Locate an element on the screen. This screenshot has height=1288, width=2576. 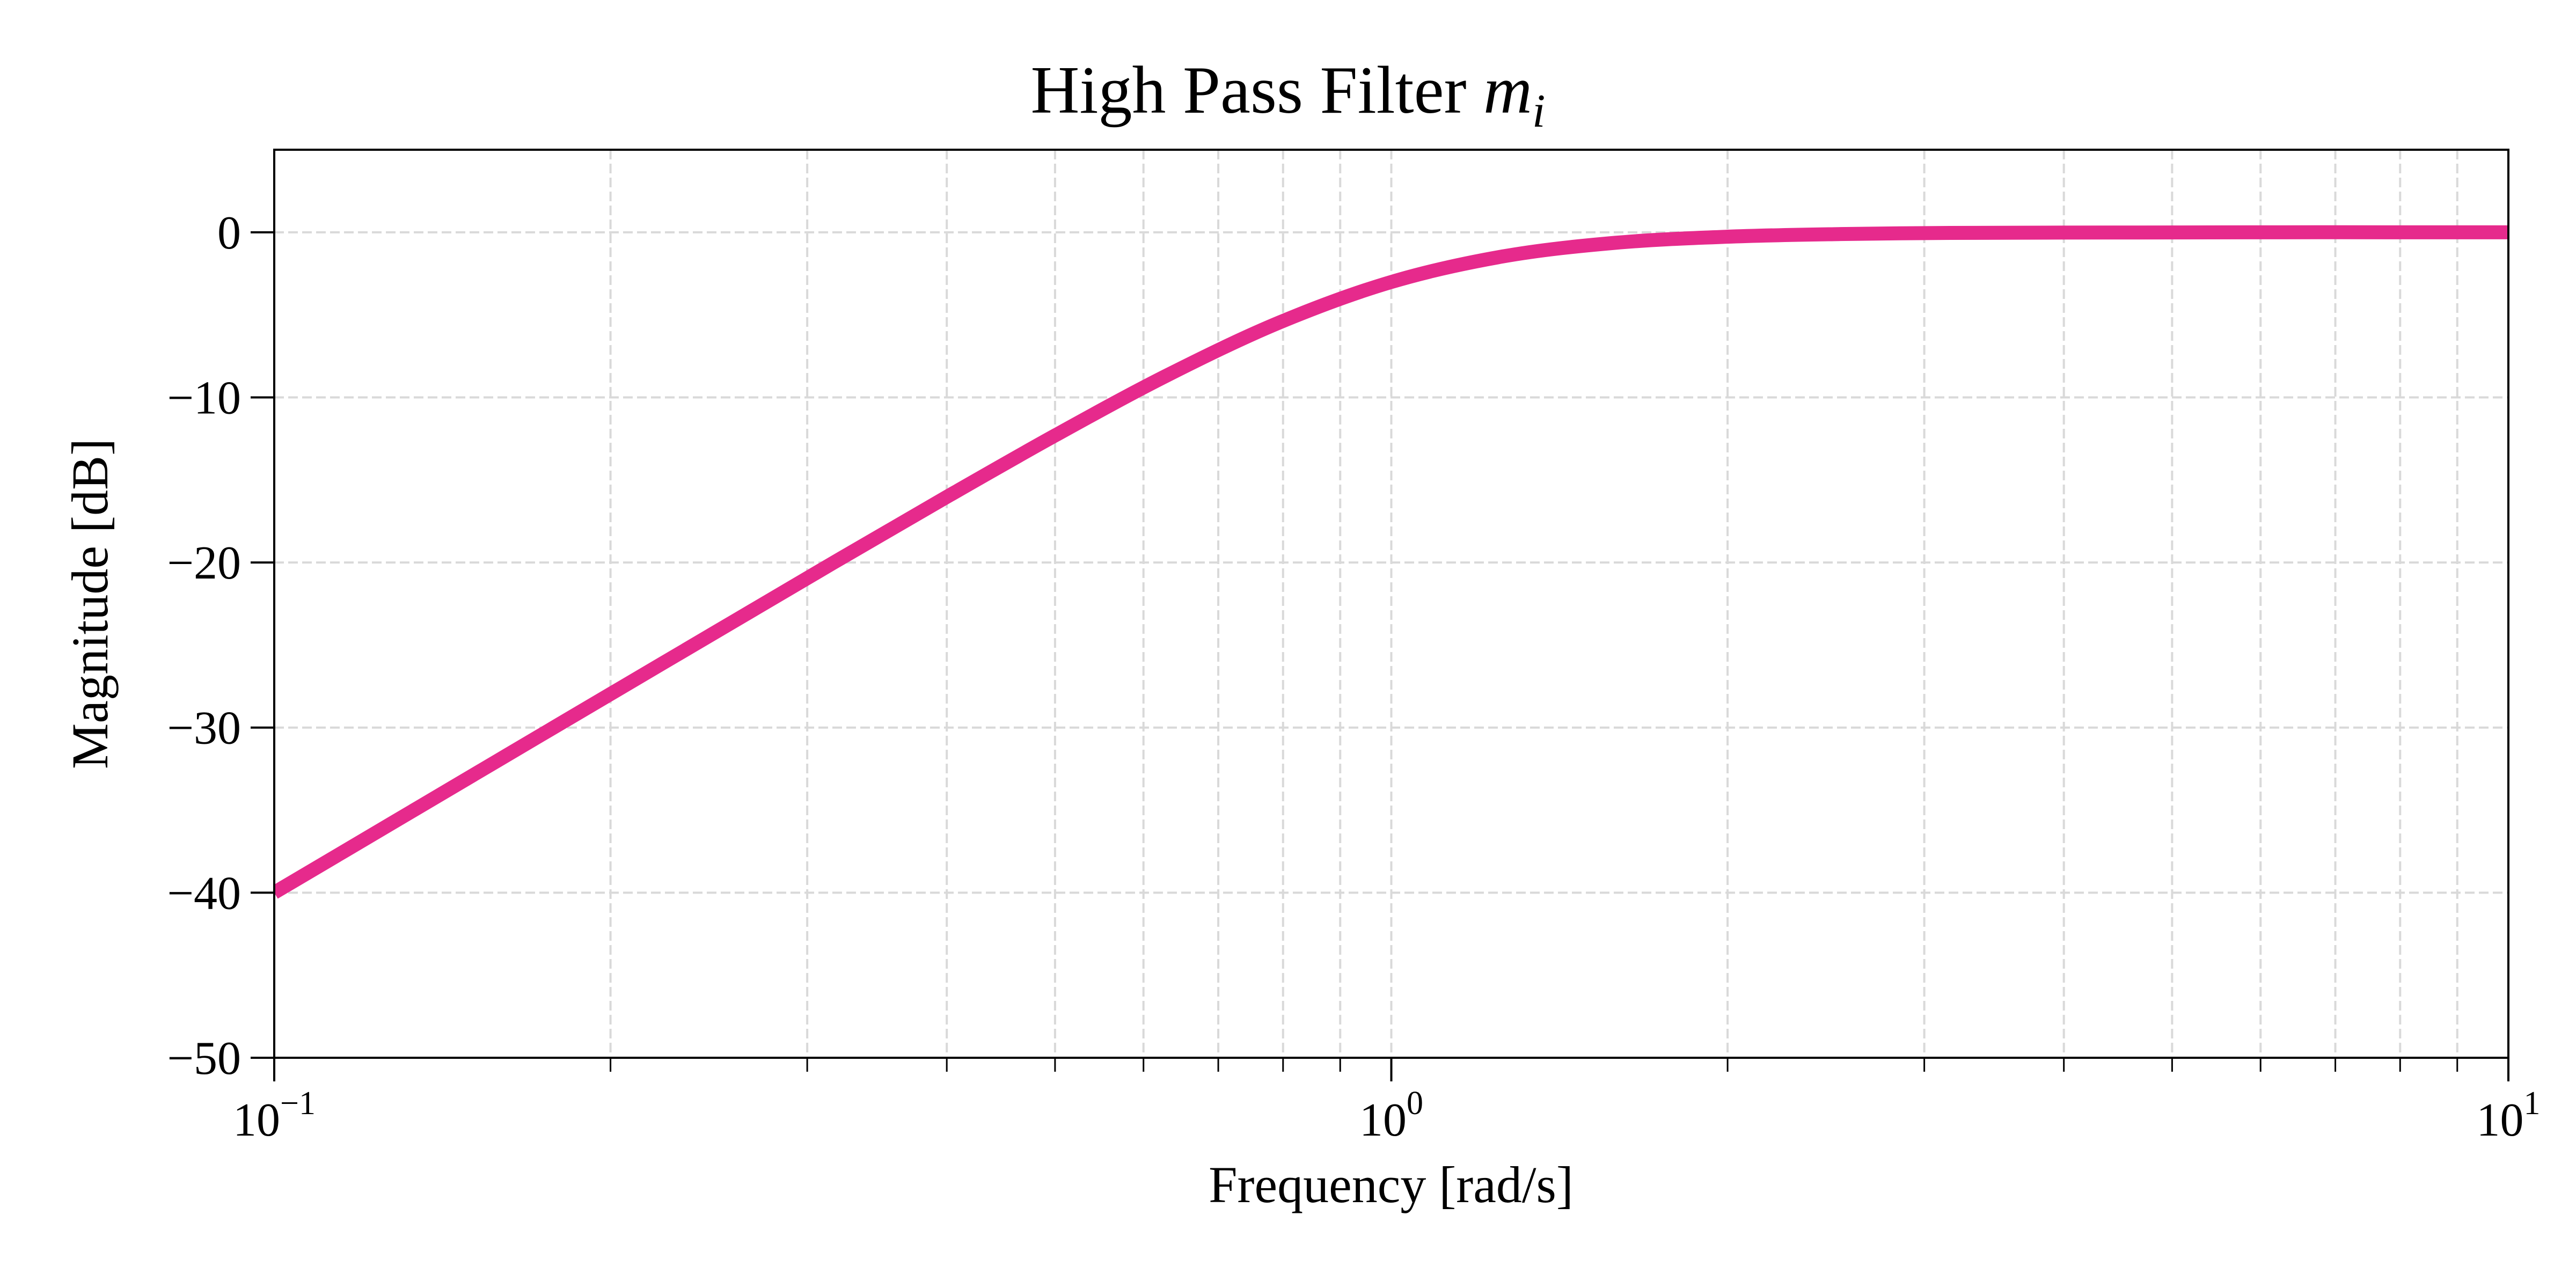
x-tick-label: 10¹ is located at coordinates (2509, 1115).